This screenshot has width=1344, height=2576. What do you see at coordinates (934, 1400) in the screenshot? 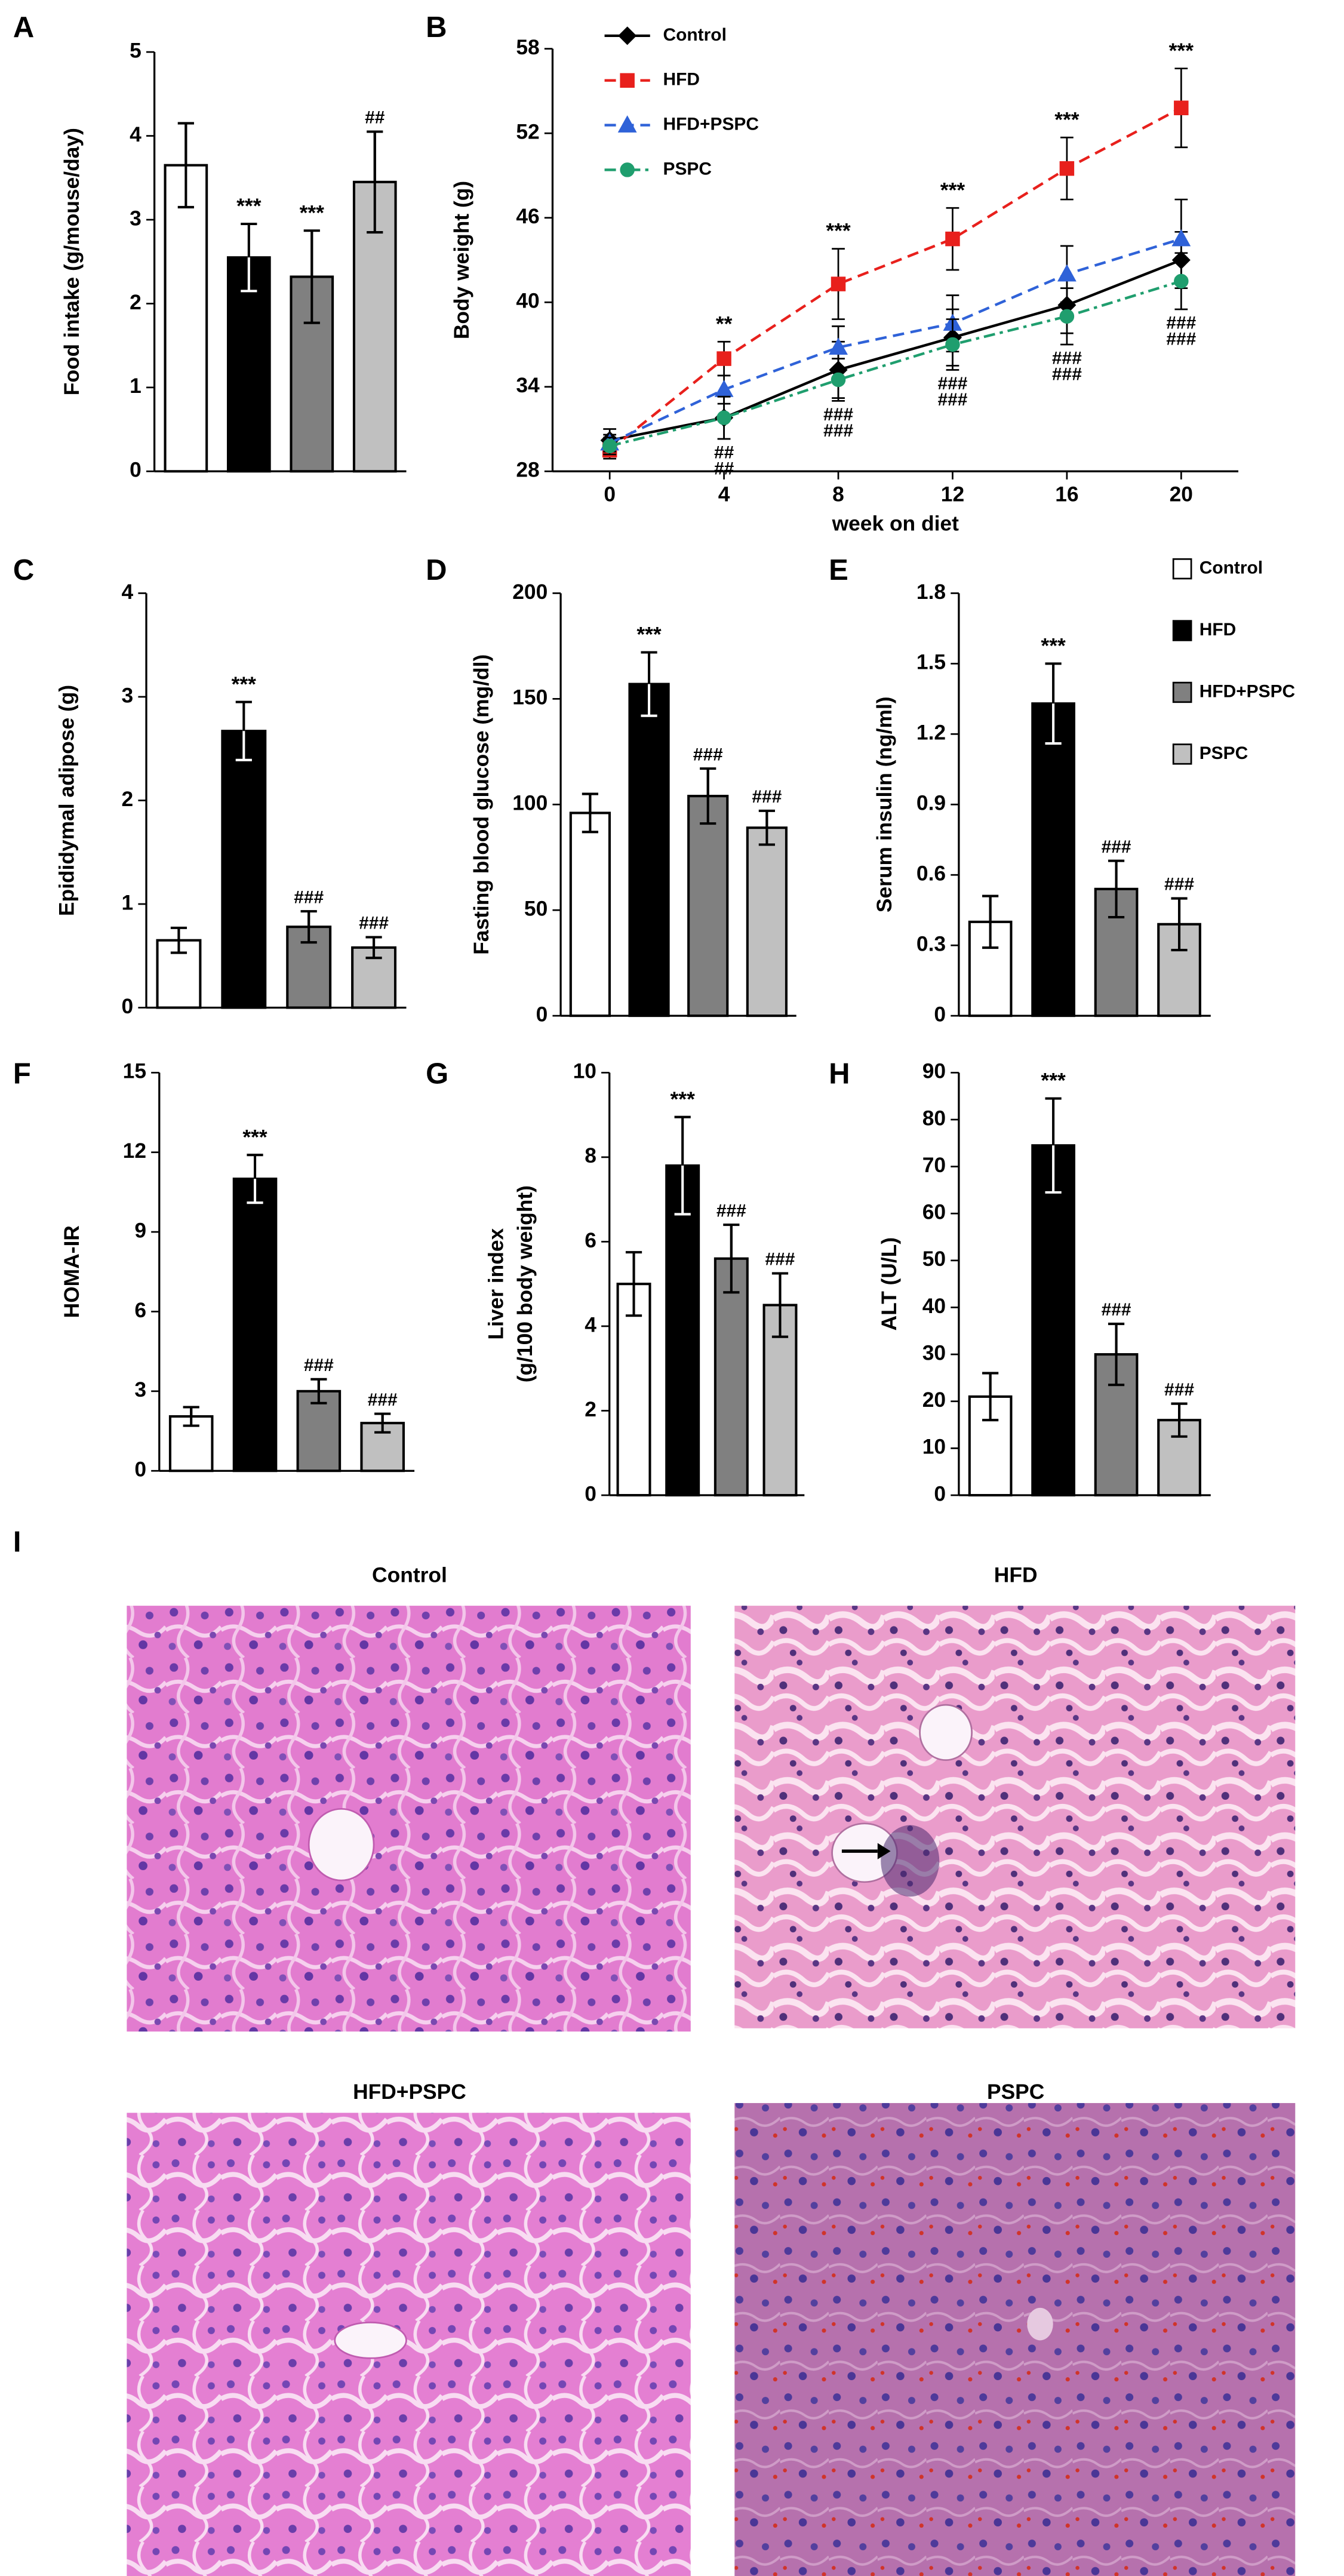
I see `y-tick-label: 20` at bounding box center [934, 1400].